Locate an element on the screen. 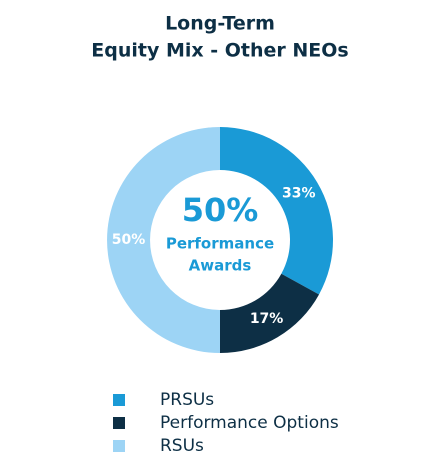  legend-label: PRSUs is located at coordinates (187, 400).